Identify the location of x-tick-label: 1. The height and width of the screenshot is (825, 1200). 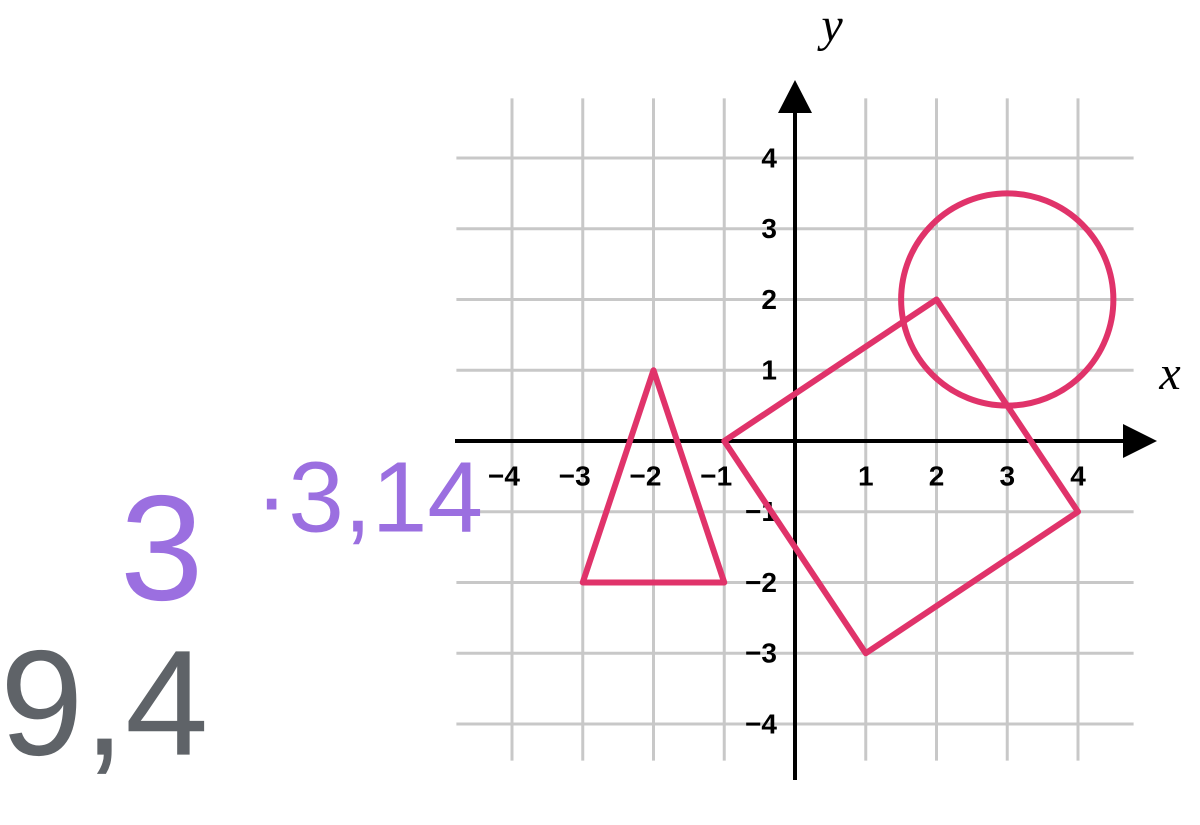
(866, 475).